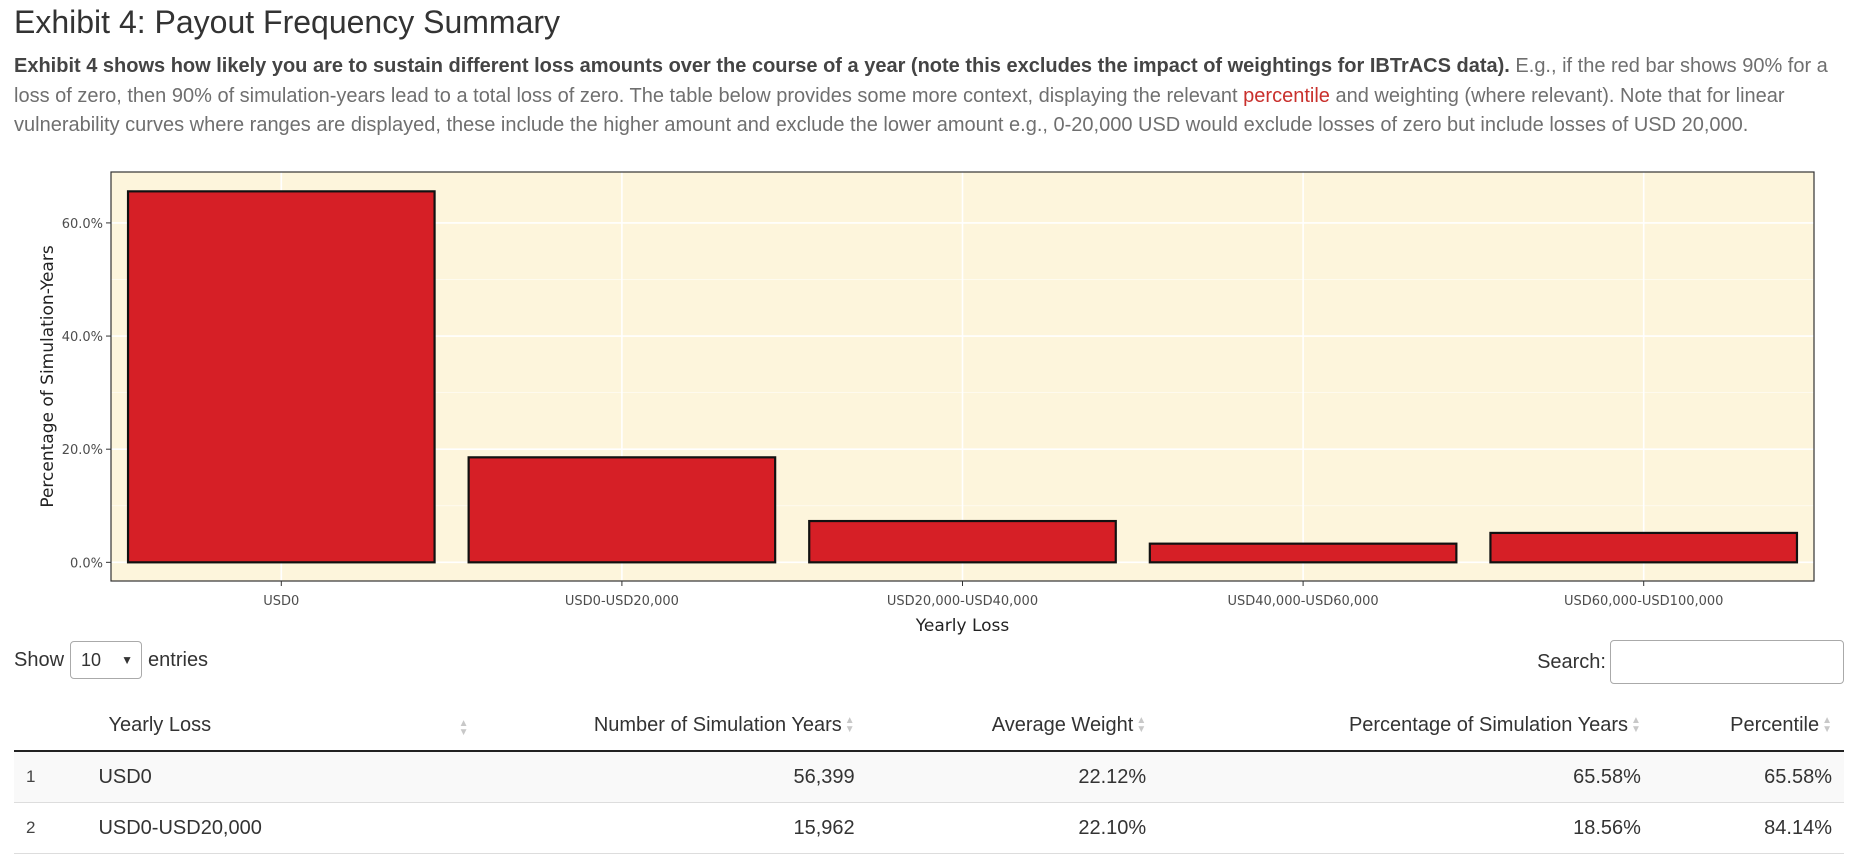 The image size is (1852, 855). What do you see at coordinates (962, 601) in the screenshot?
I see `x-tick-label: USD20,000-USD40,000` at bounding box center [962, 601].